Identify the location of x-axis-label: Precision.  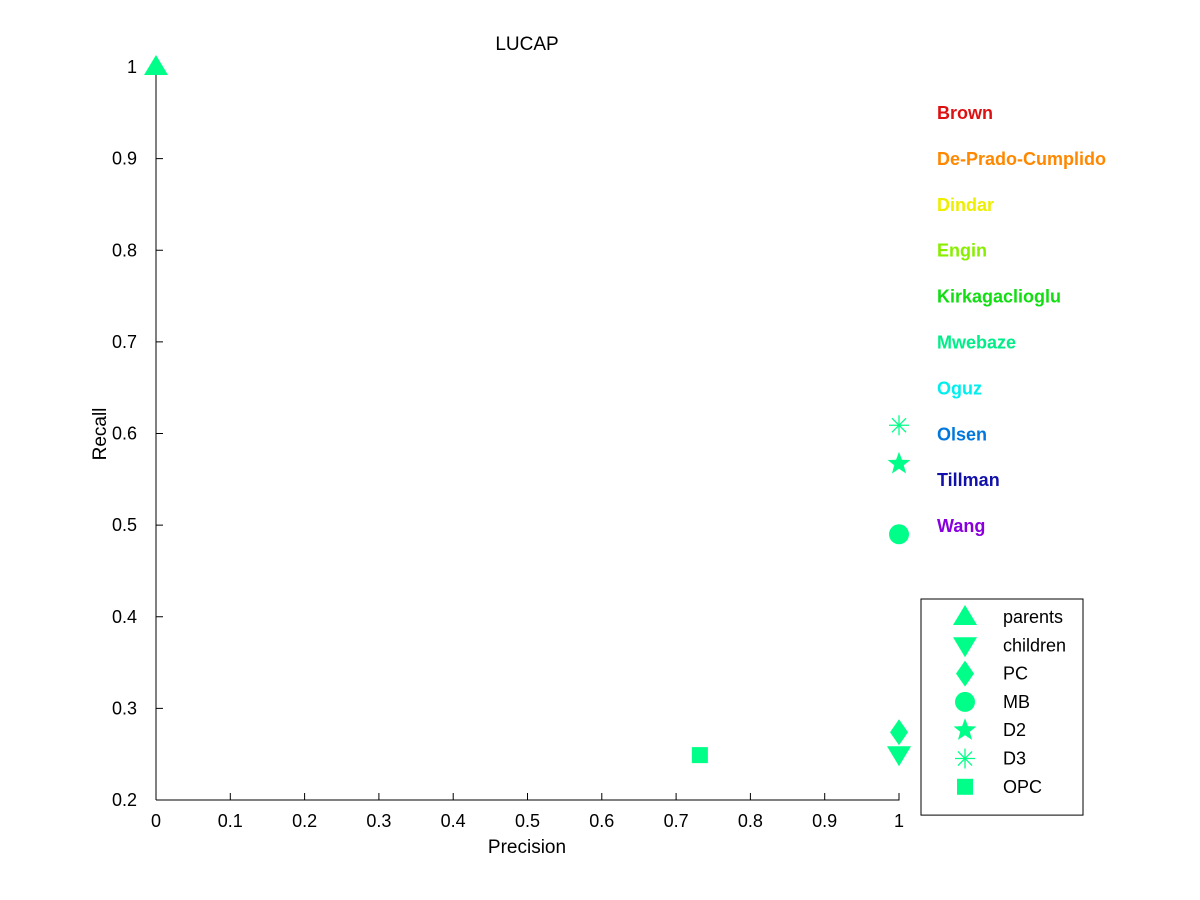
(527, 847).